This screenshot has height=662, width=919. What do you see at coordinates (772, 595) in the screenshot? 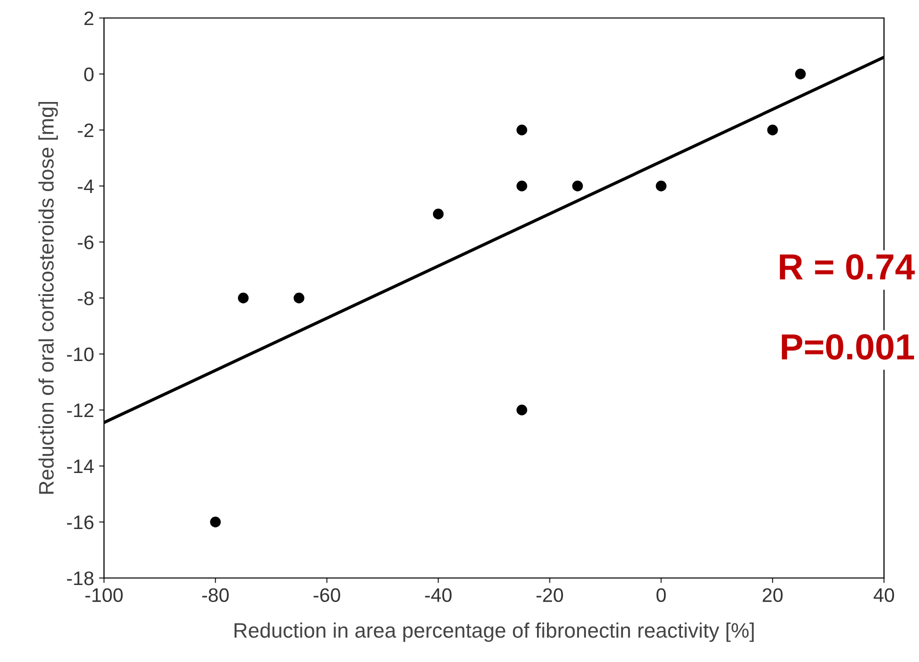
I see `x-tick-label: 20` at bounding box center [772, 595].